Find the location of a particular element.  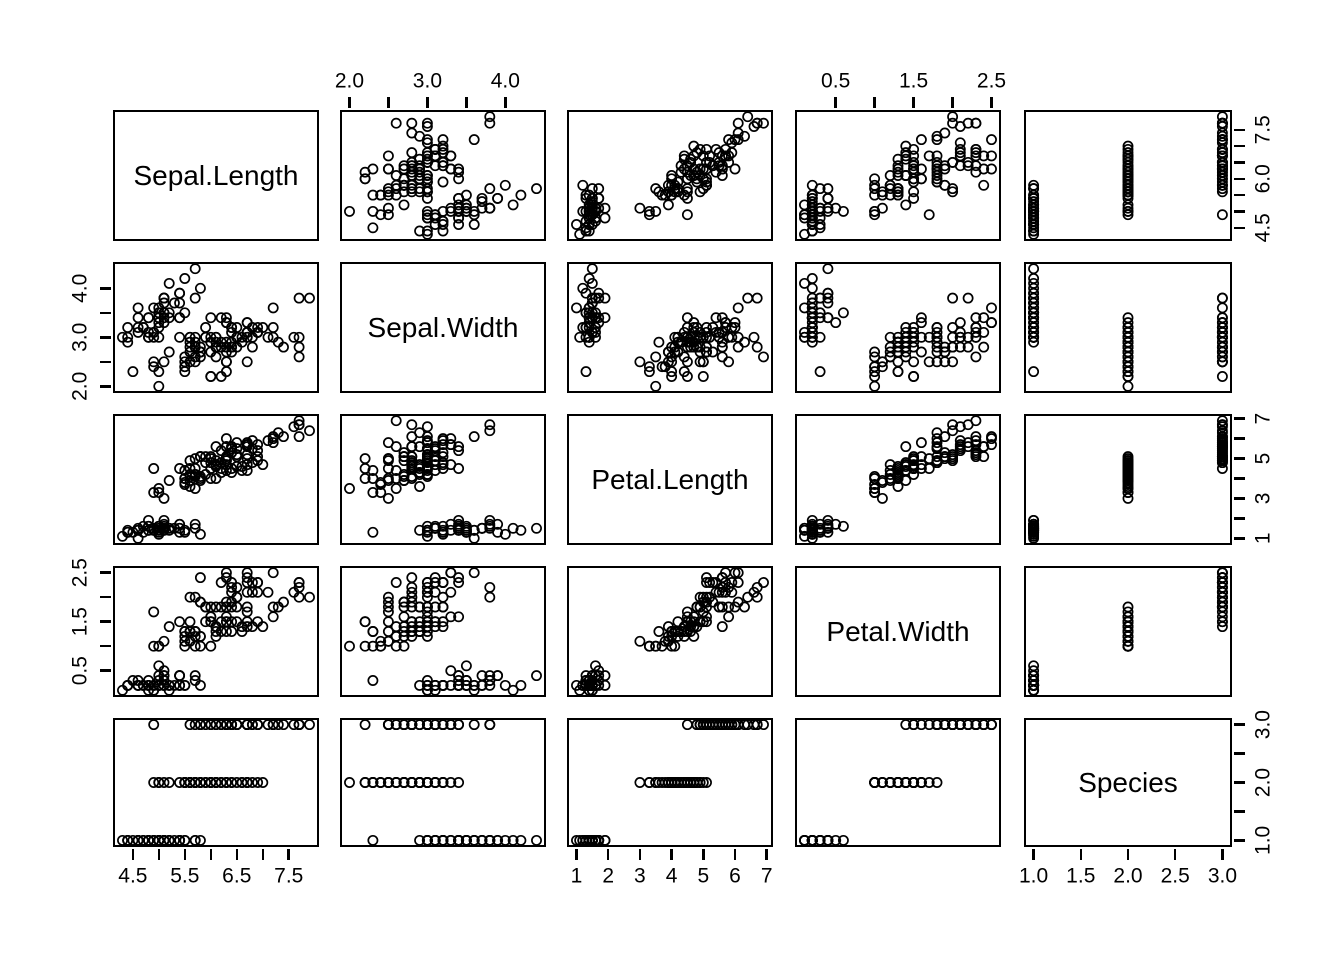

scatter-panel-petal-width-vs-sepal-width is located at coordinates (898, 327).